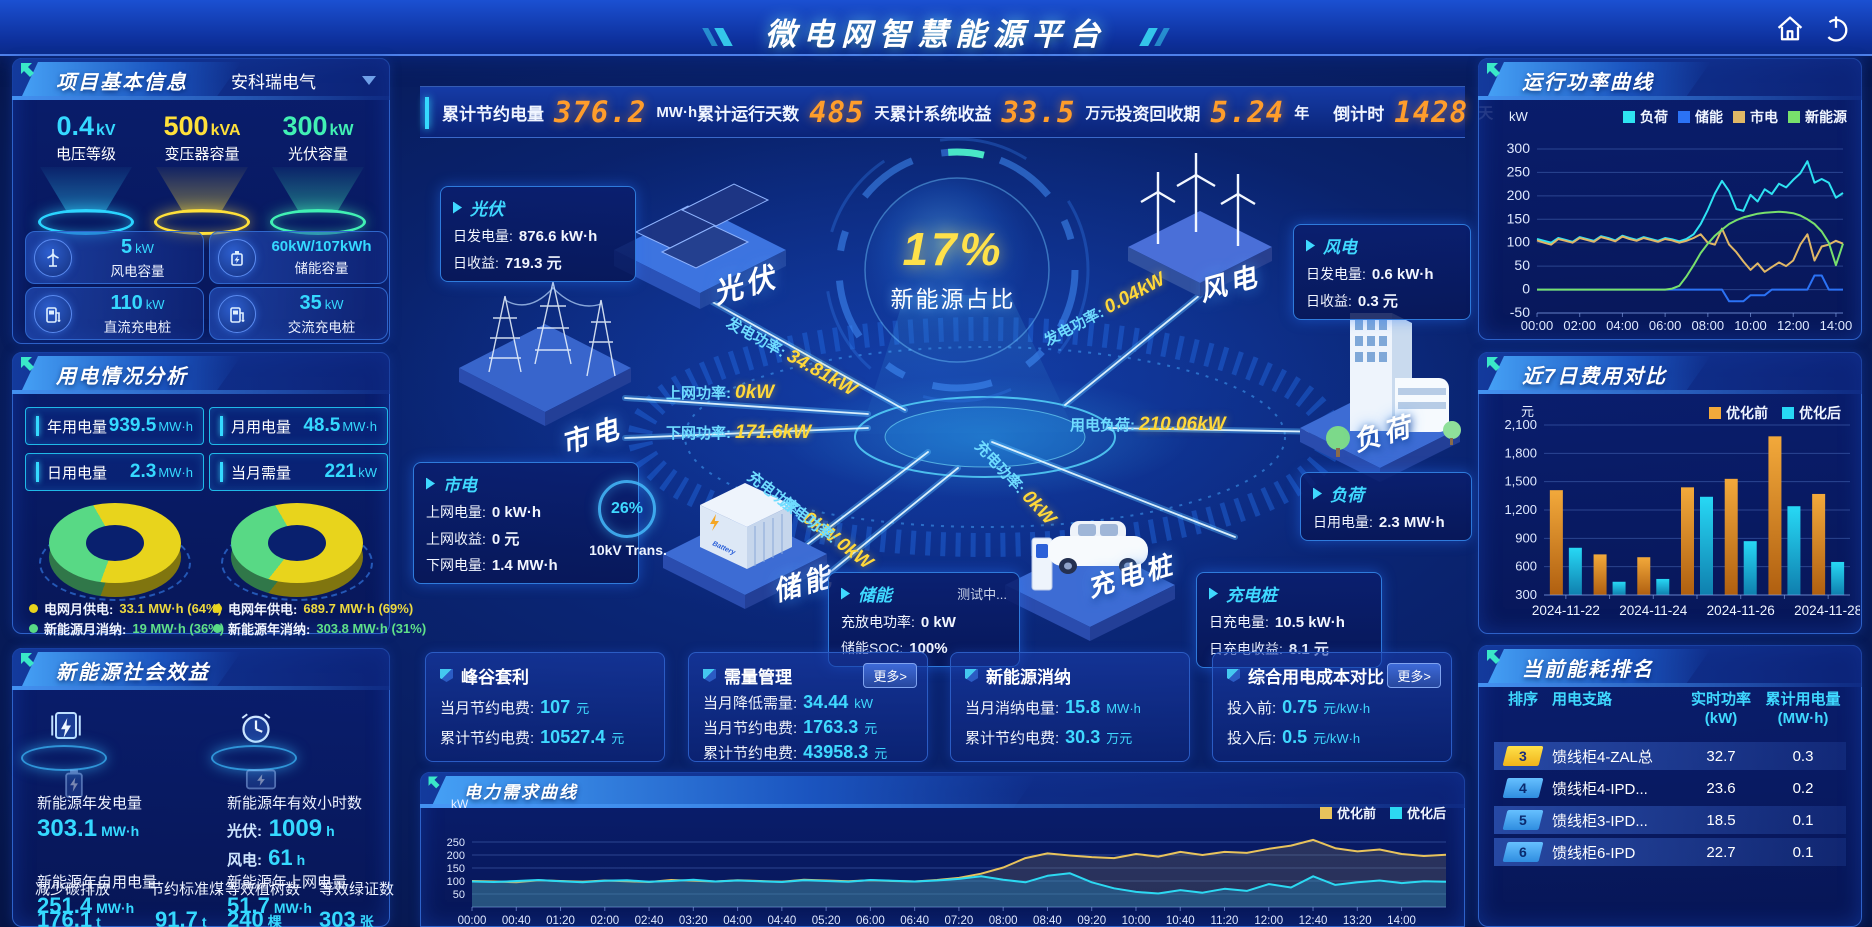  I want to click on kpi-saved-energy: 累计节约电量 376.2 MW·h, so click(570, 112).